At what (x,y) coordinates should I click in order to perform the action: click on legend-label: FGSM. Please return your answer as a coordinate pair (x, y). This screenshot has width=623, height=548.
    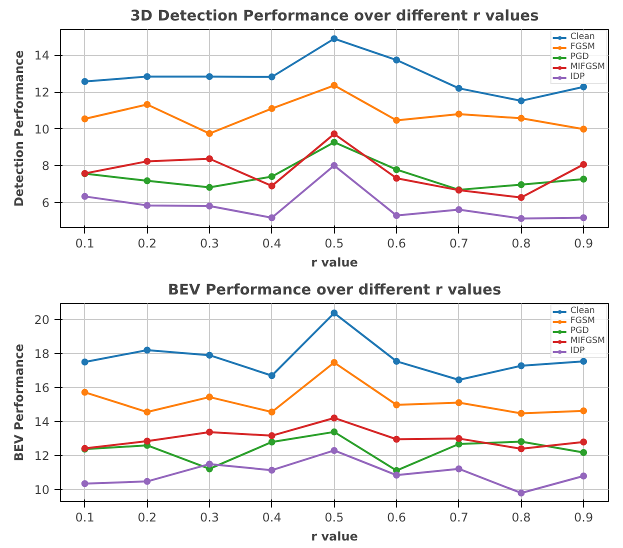
    Looking at the image, I should click on (582, 47).